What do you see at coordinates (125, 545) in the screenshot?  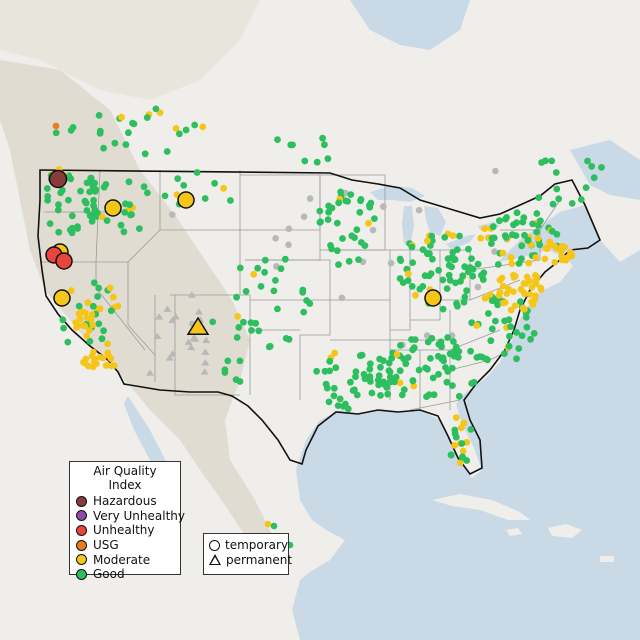 I see `legend-row-usg: USG` at bounding box center [125, 545].